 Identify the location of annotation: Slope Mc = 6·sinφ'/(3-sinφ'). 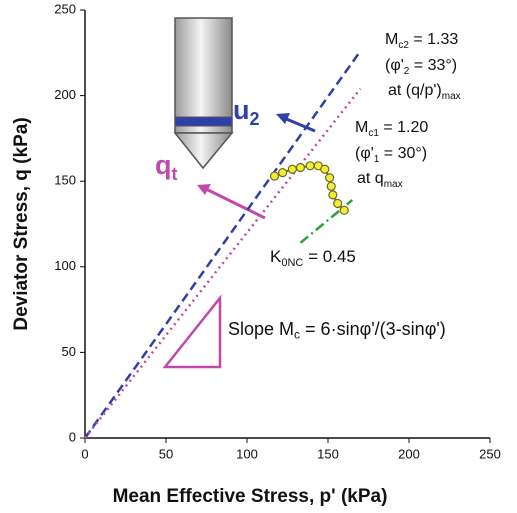
(337, 330).